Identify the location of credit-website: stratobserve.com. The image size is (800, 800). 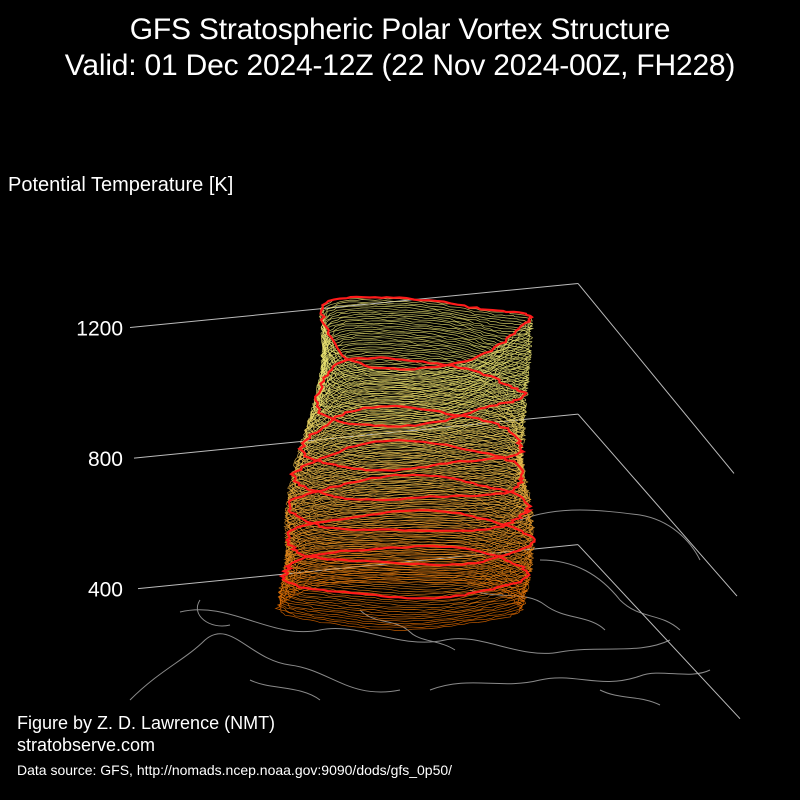
(86, 745).